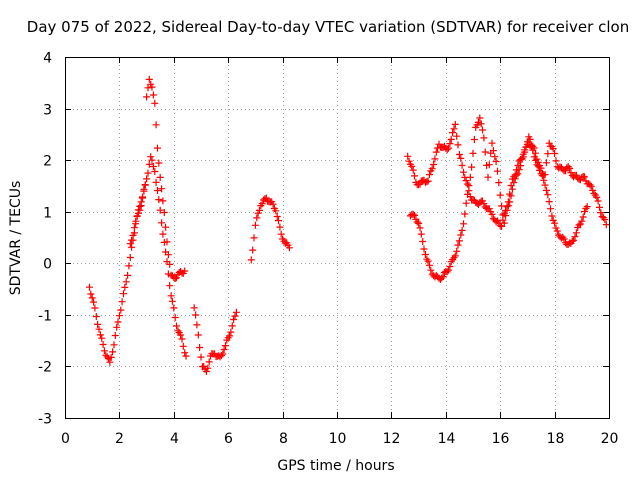  What do you see at coordinates (47, 111) in the screenshot?
I see `y-tick-label: 3` at bounding box center [47, 111].